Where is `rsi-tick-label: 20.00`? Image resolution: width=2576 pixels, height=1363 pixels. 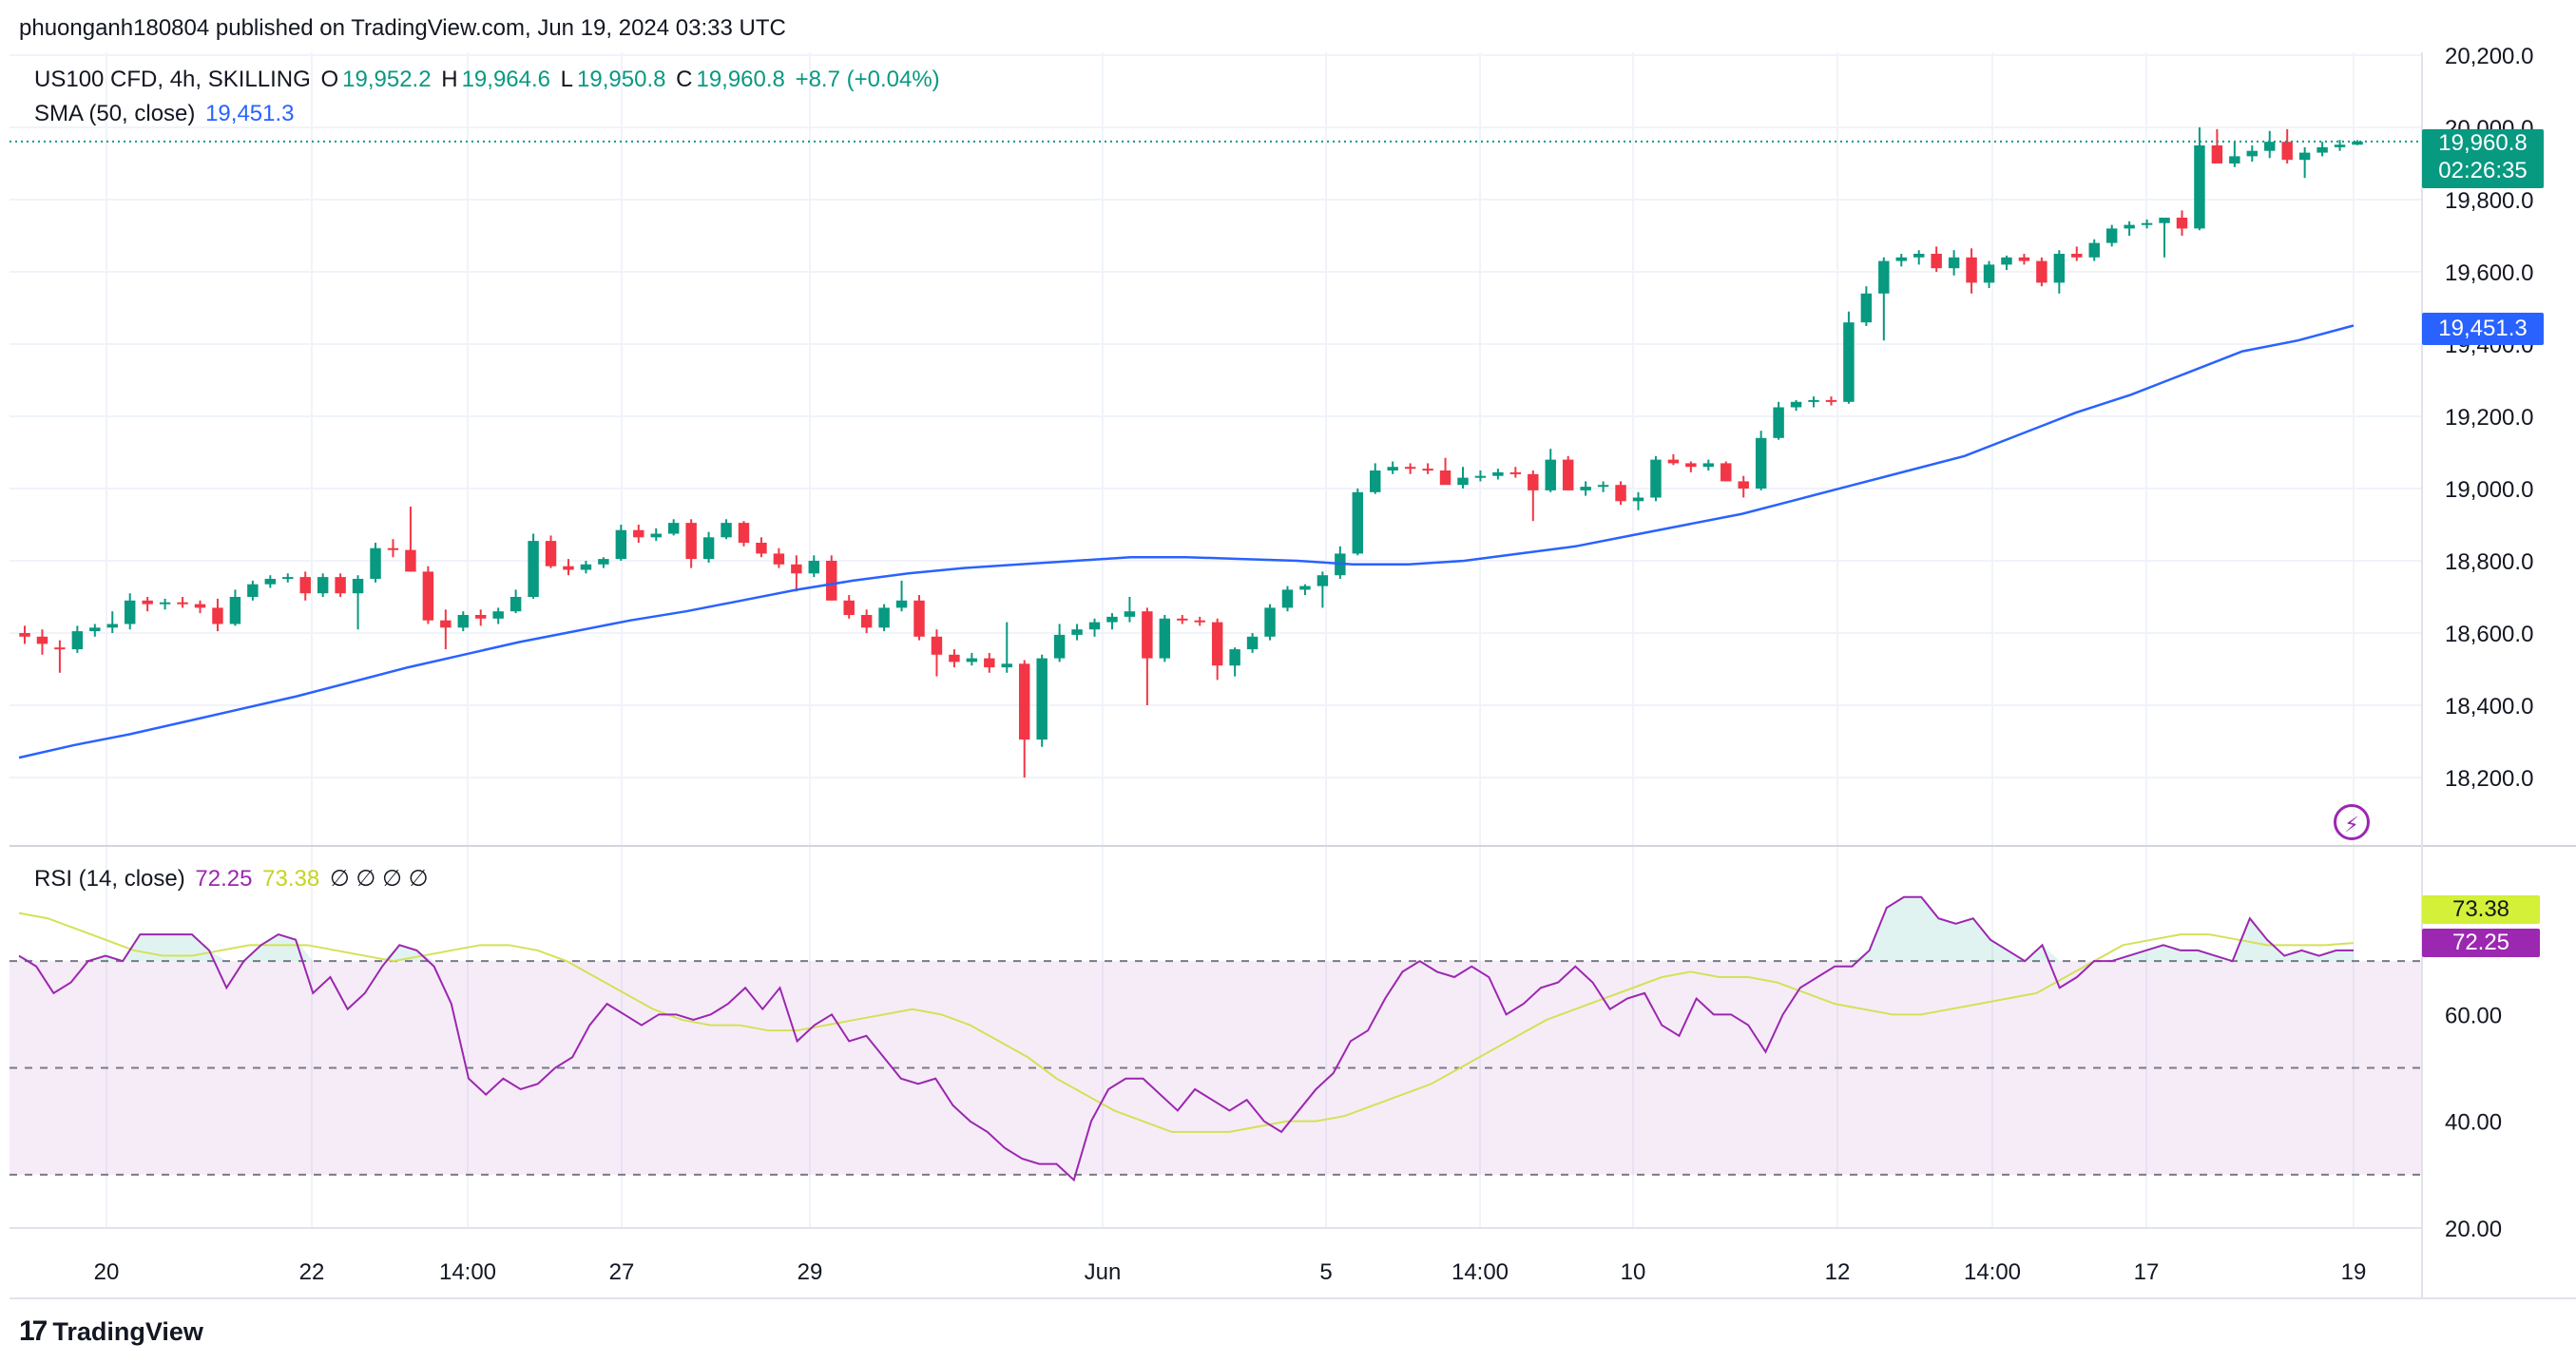
rsi-tick-label: 20.00 is located at coordinates (2473, 1229).